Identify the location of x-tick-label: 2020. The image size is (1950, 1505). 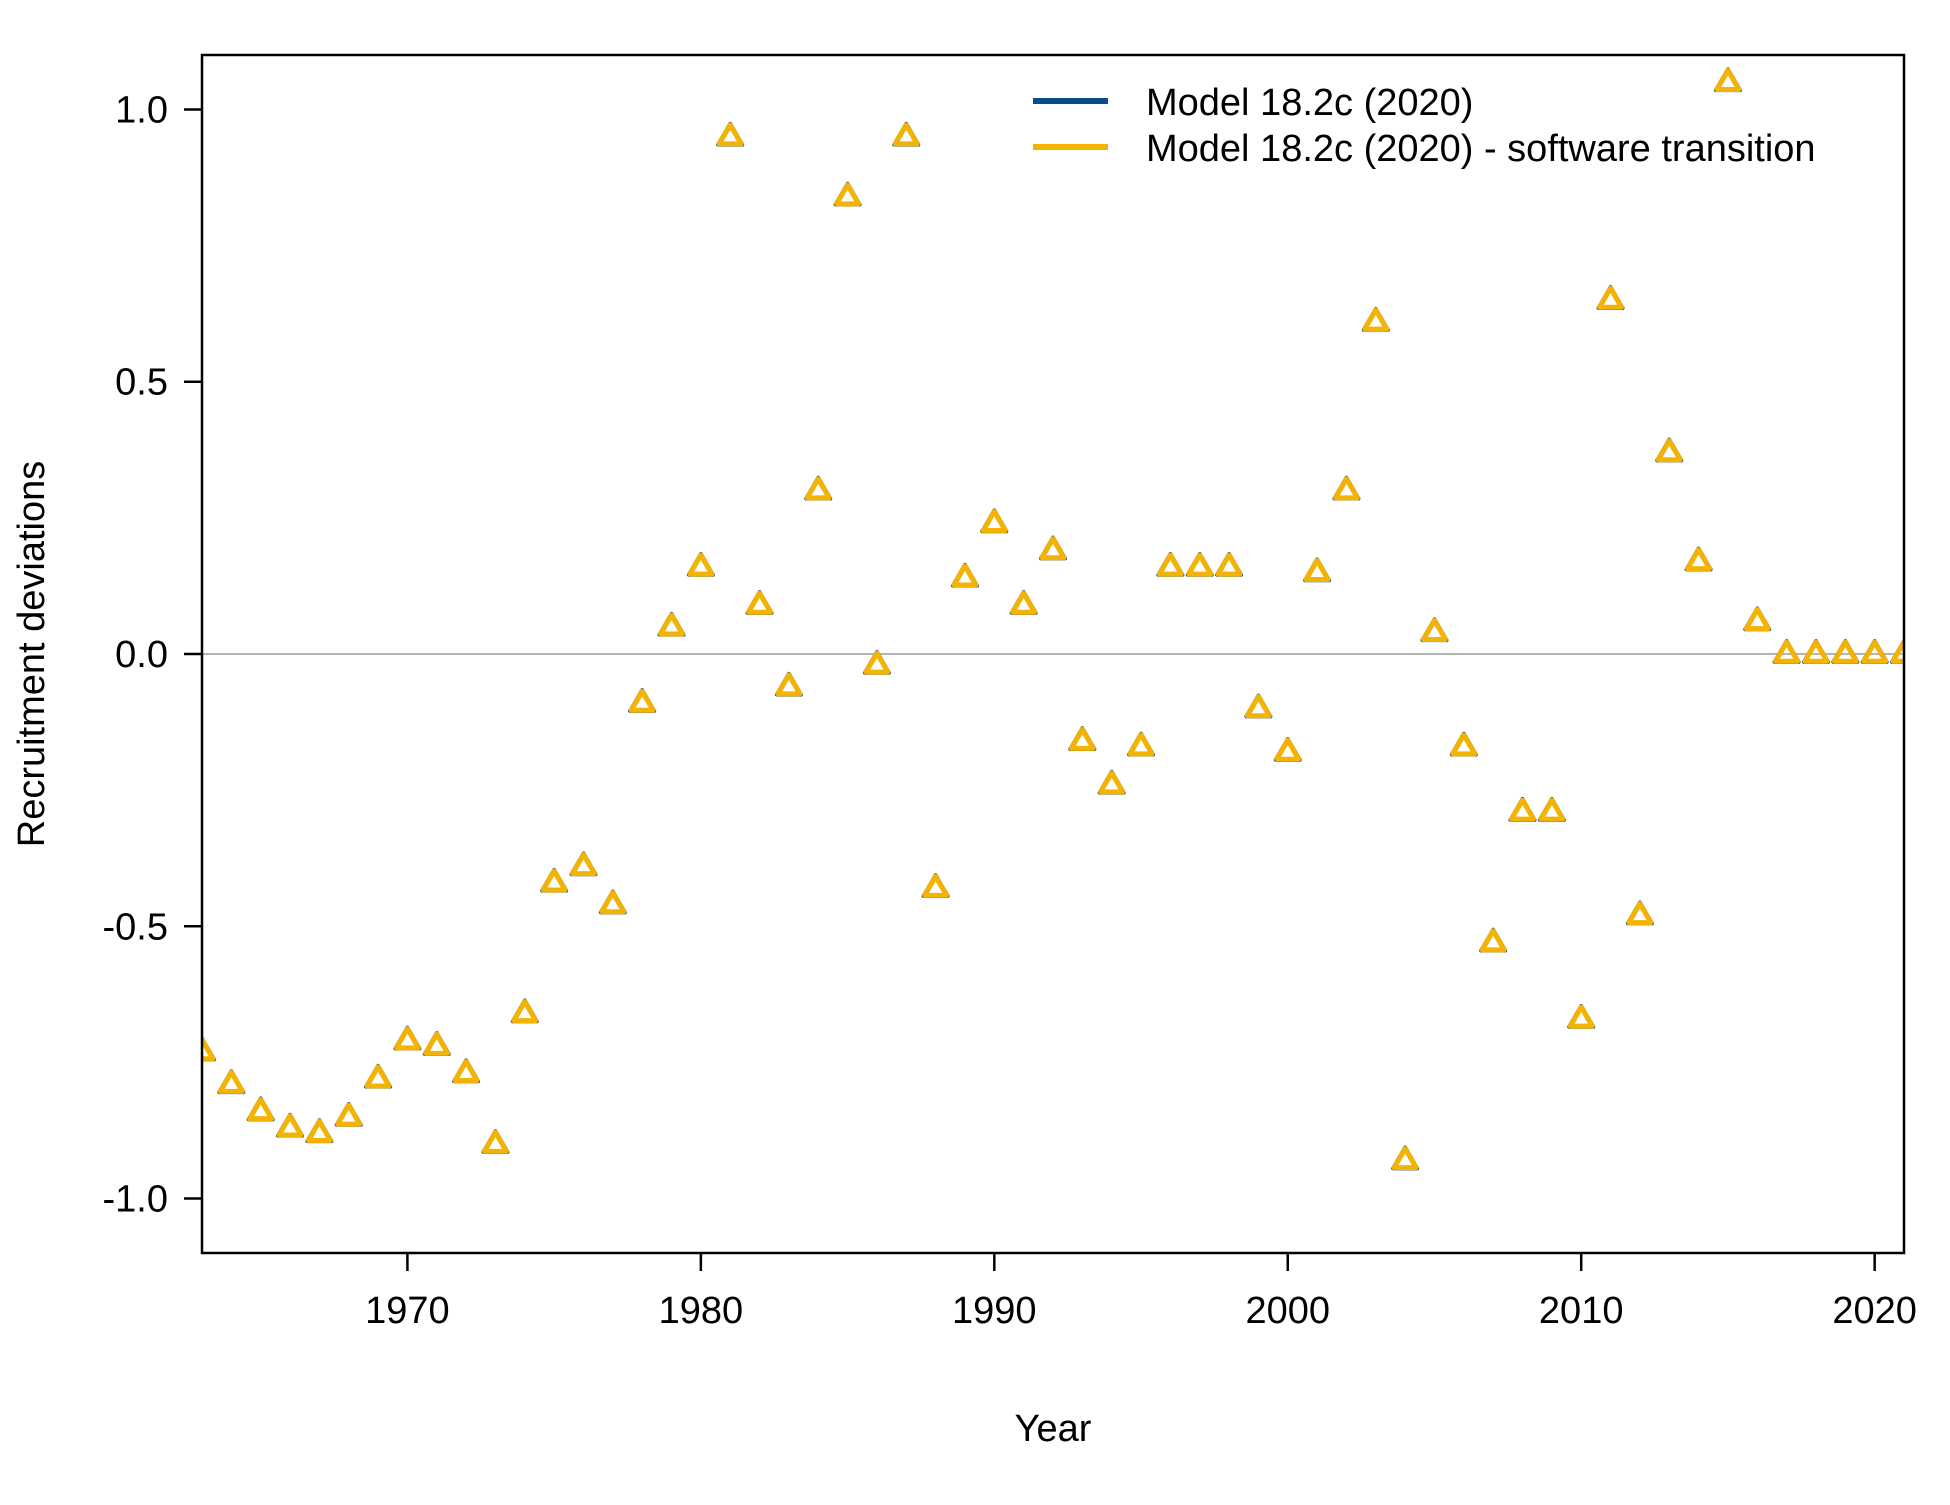
(1874, 1311).